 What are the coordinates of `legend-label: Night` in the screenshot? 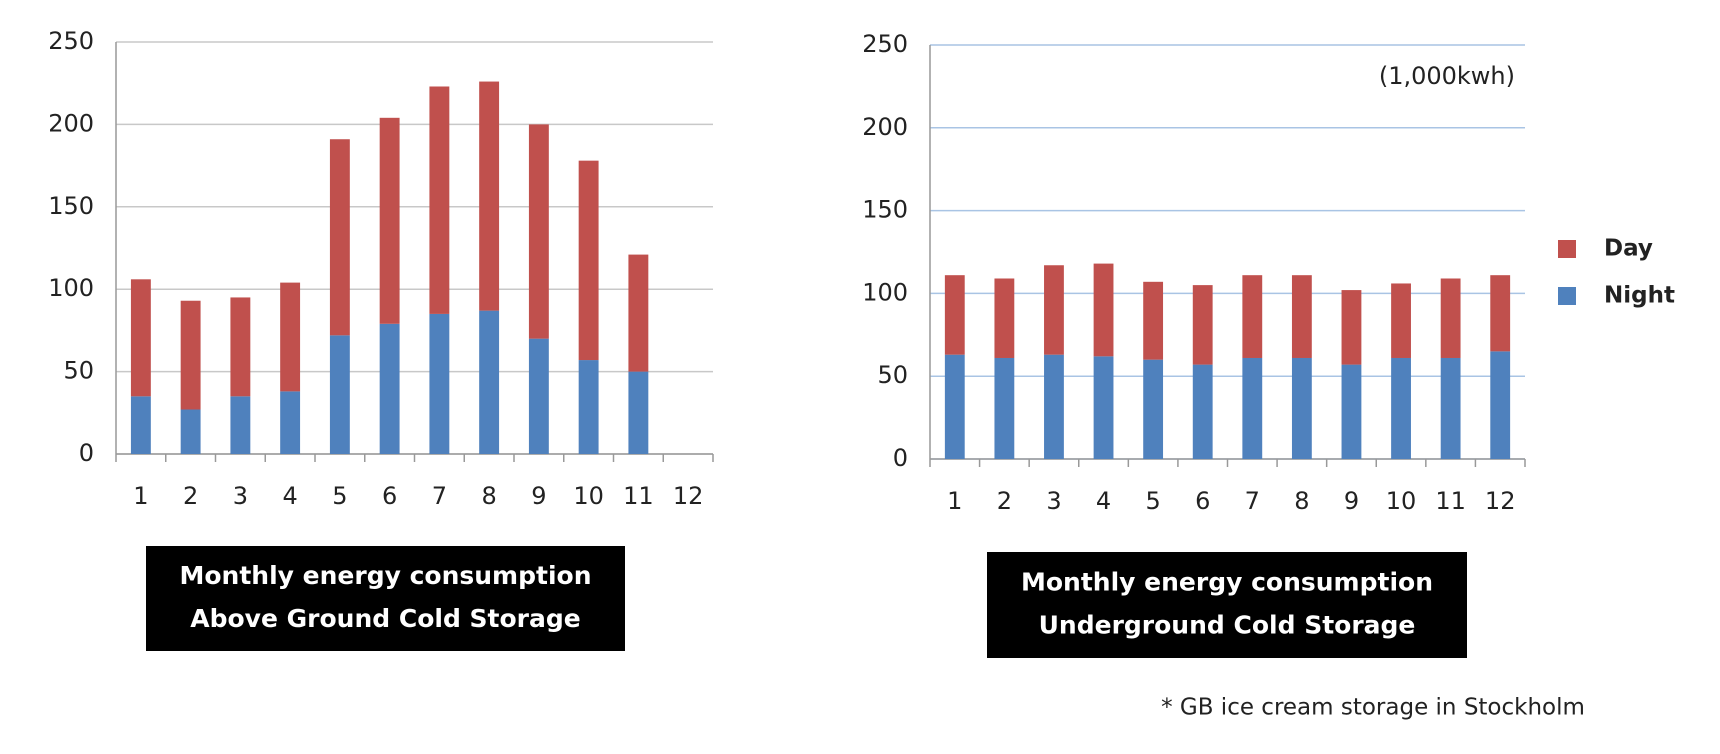 It's located at (1639, 296).